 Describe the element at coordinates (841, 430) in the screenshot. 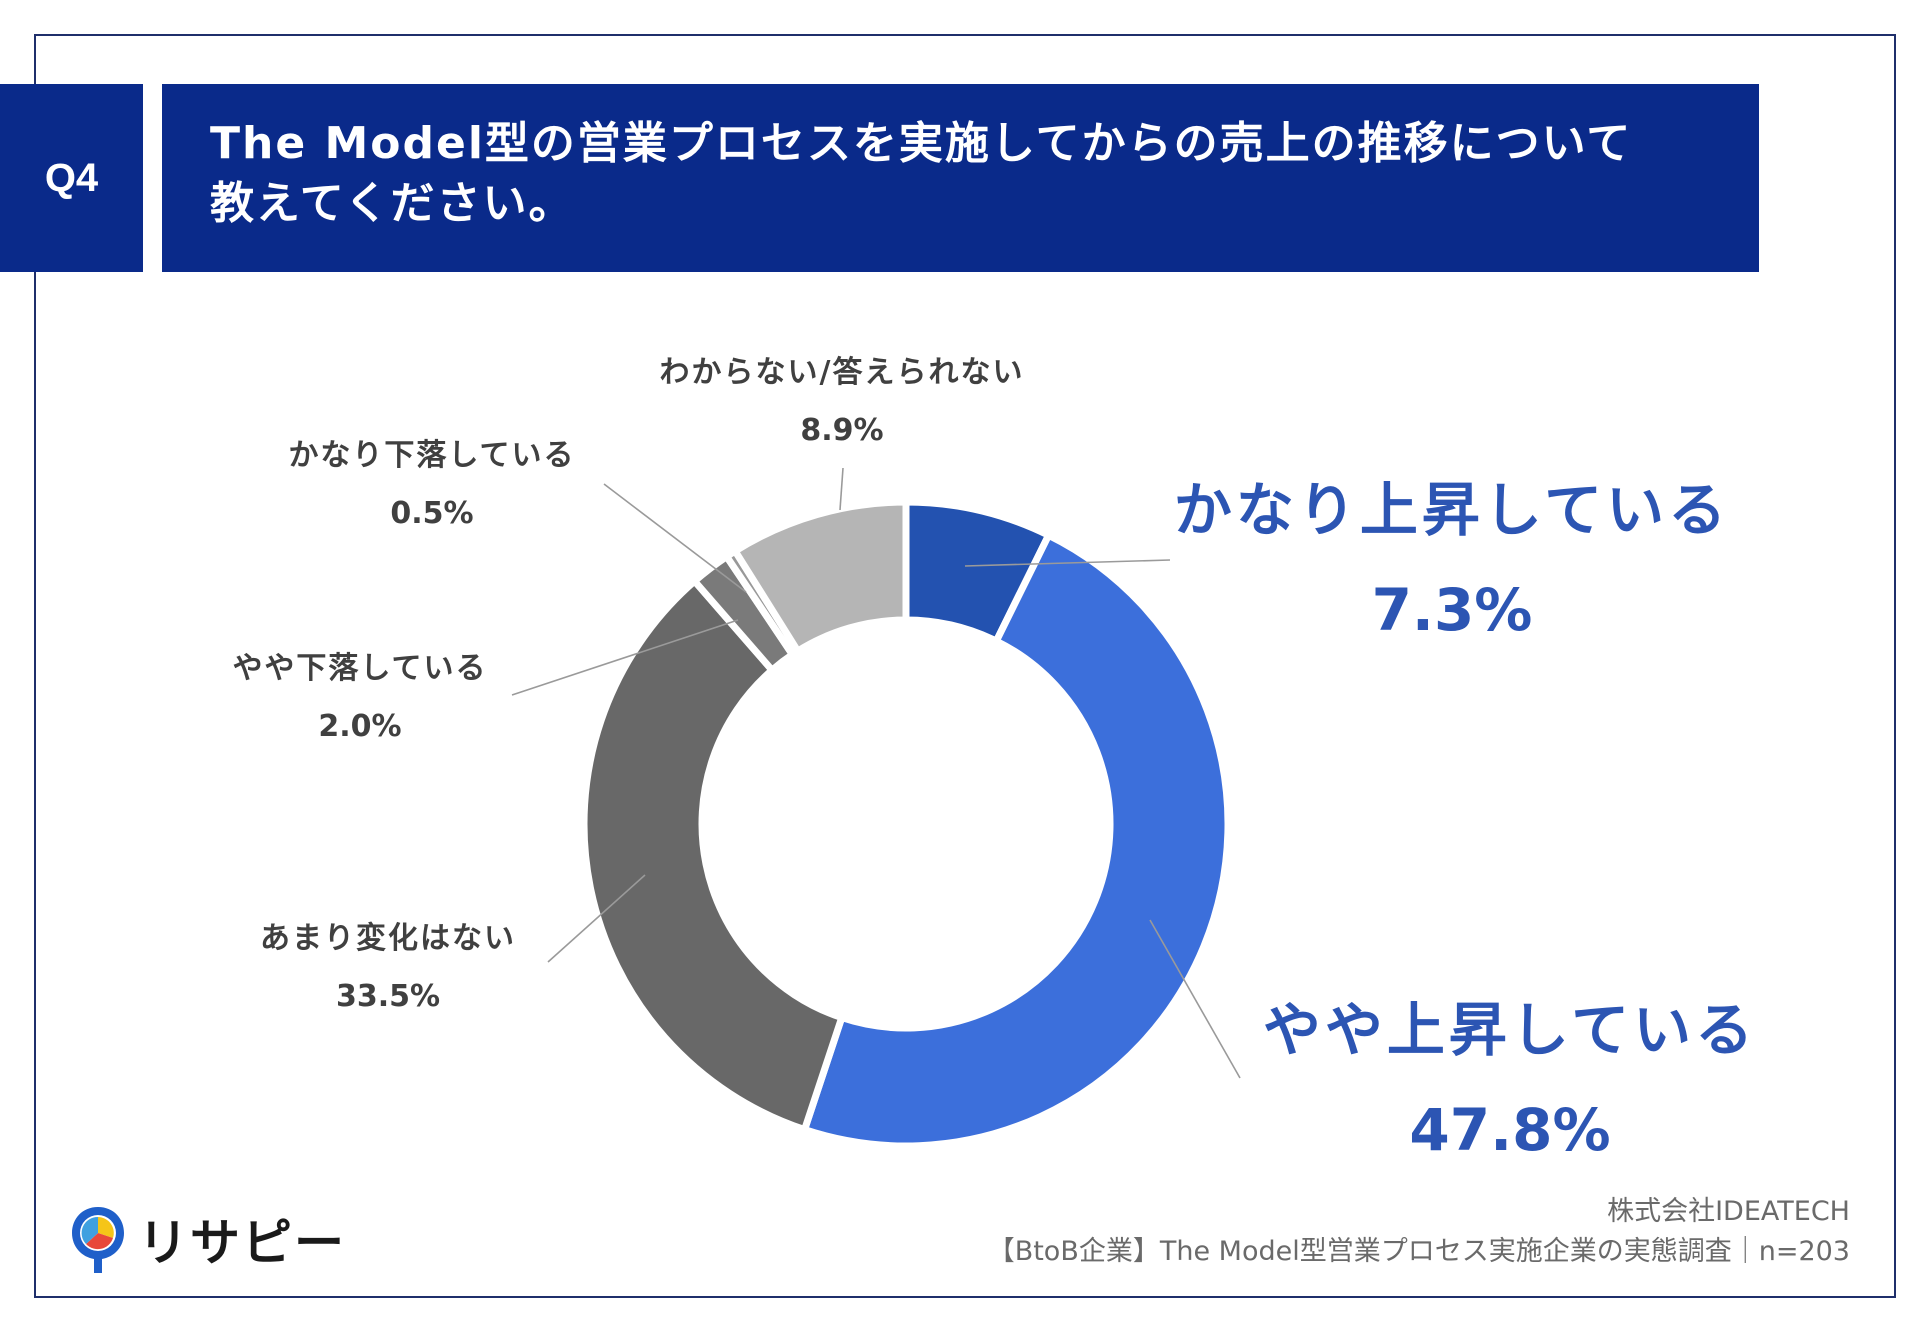

I see `slice-value-6: 8.9%` at that location.